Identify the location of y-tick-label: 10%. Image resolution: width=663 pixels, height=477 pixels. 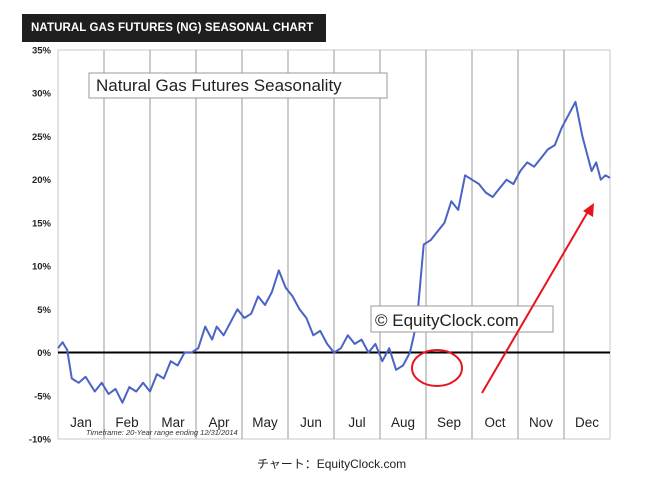
(42, 267).